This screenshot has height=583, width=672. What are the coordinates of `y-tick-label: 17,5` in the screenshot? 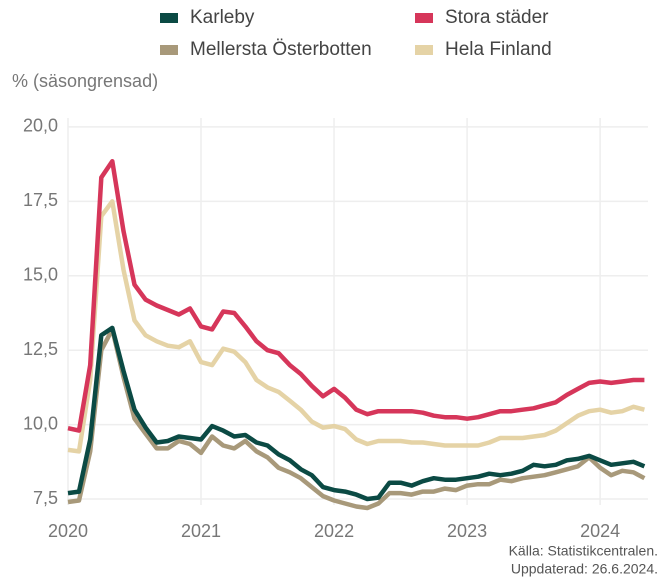 It's located at (40, 200).